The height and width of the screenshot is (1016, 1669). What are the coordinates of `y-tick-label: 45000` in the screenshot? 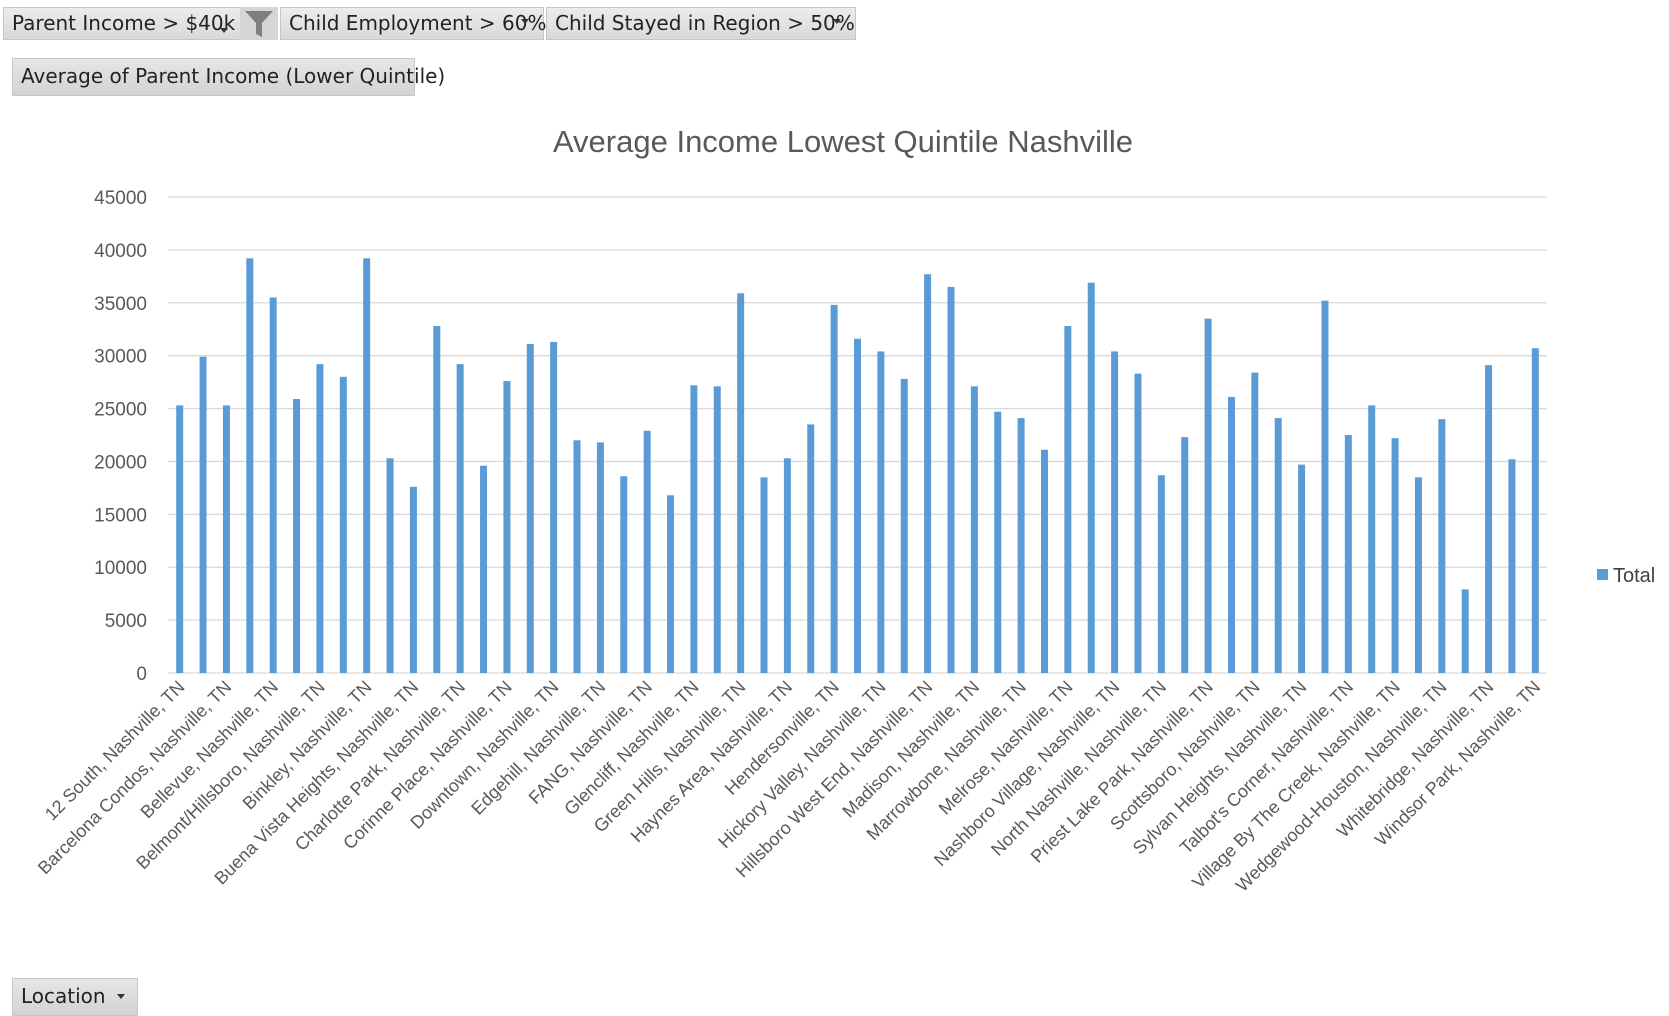 It's located at (120, 198).